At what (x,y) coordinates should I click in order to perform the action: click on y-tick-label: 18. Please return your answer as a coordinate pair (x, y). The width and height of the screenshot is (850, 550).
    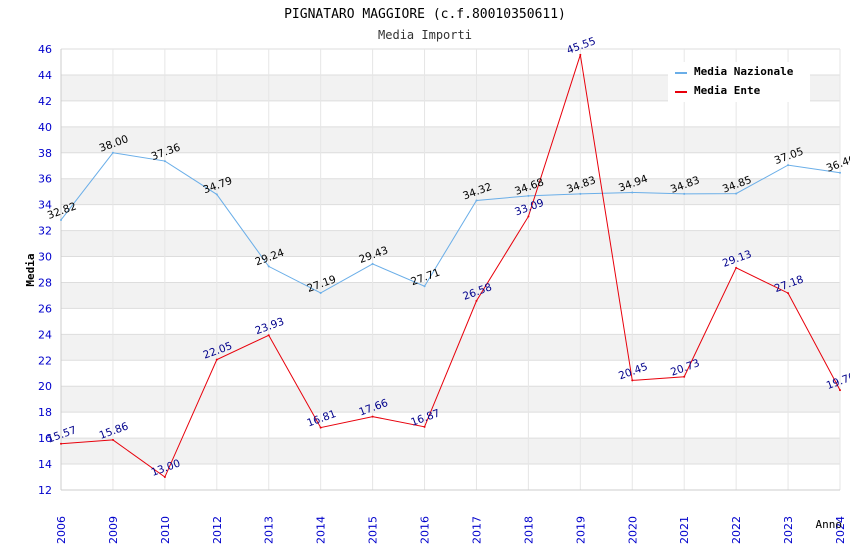
    Looking at the image, I should click on (45, 412).